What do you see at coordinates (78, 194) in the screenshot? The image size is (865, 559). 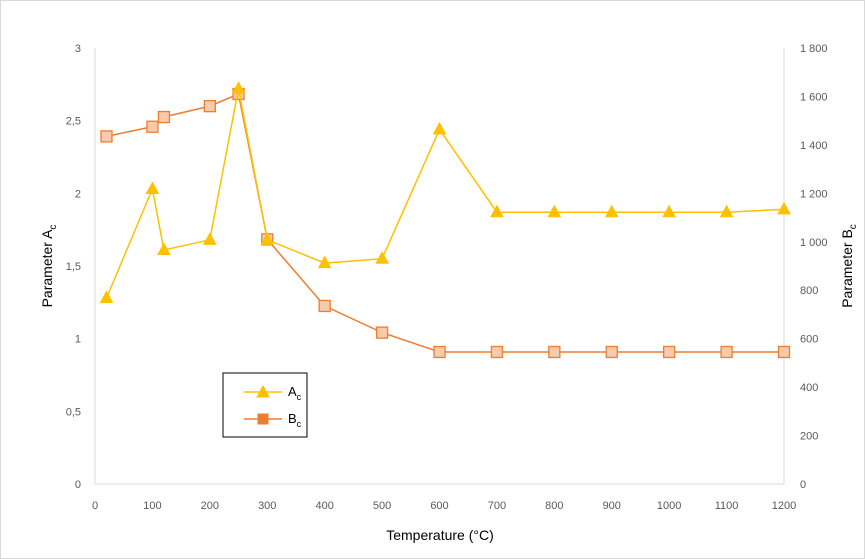 I see `y-tick-label: 2` at bounding box center [78, 194].